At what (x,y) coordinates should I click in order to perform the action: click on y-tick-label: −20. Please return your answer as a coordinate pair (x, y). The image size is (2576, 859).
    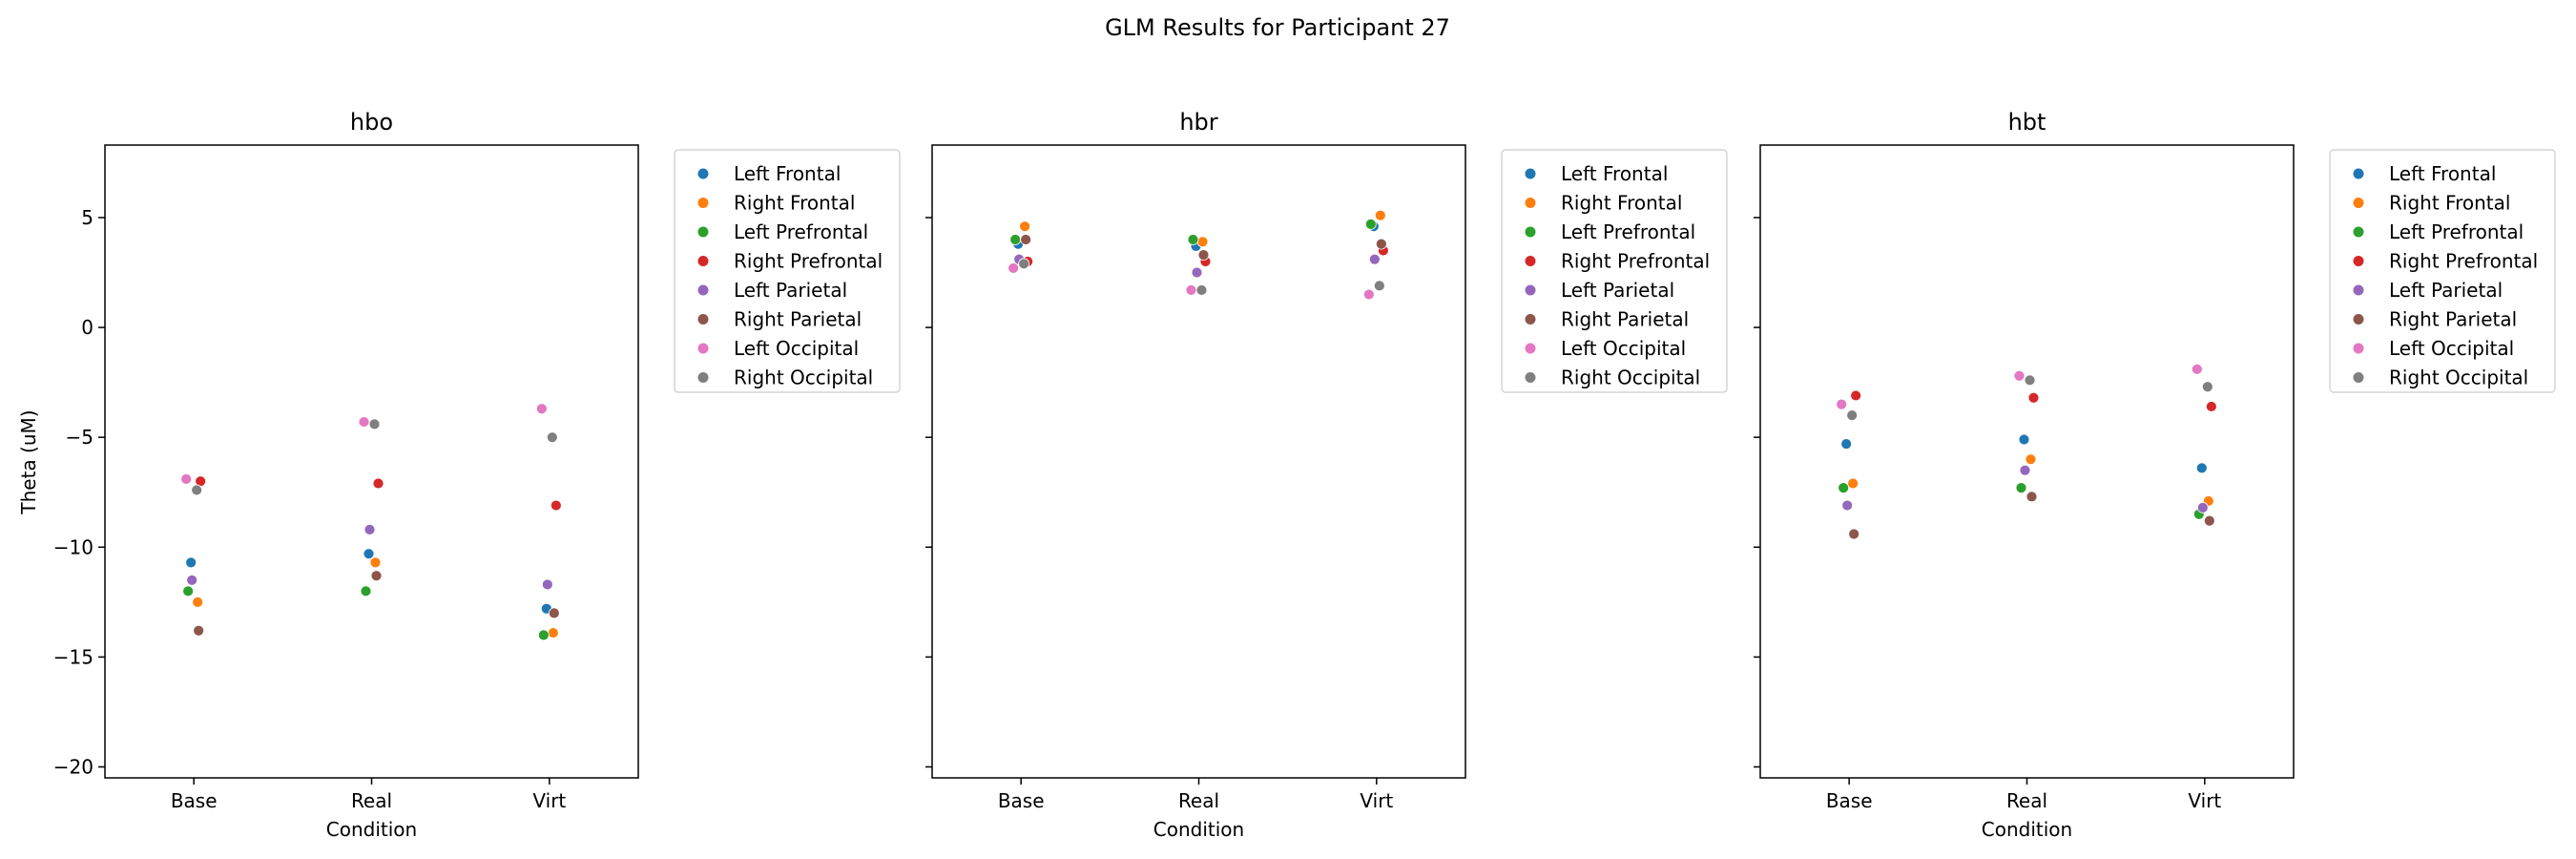
    Looking at the image, I should click on (73, 766).